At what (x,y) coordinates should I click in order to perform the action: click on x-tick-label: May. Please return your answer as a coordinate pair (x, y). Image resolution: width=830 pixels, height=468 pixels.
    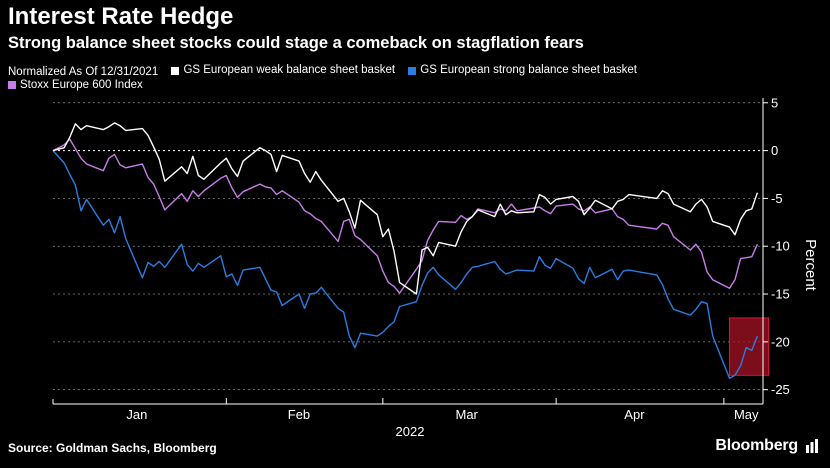
    Looking at the image, I should click on (746, 414).